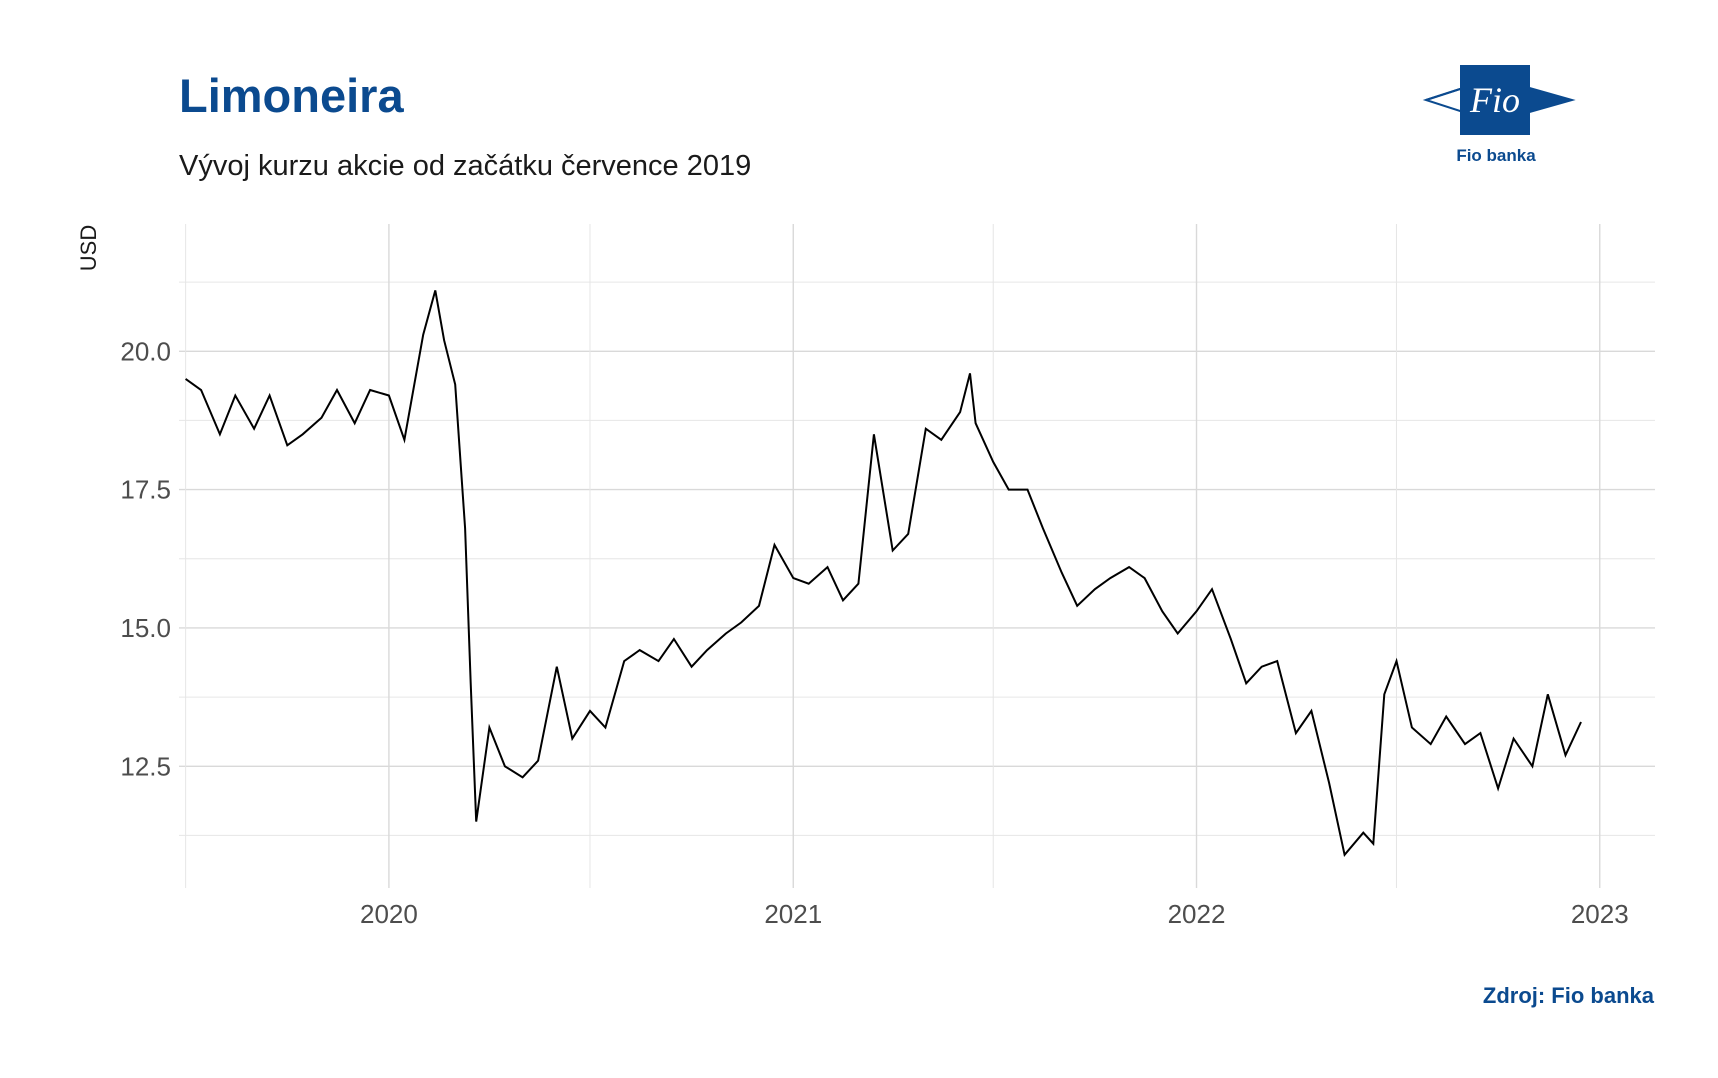 This screenshot has width=1718, height=1078. What do you see at coordinates (793, 914) in the screenshot?
I see `x-tick-label: 2021` at bounding box center [793, 914].